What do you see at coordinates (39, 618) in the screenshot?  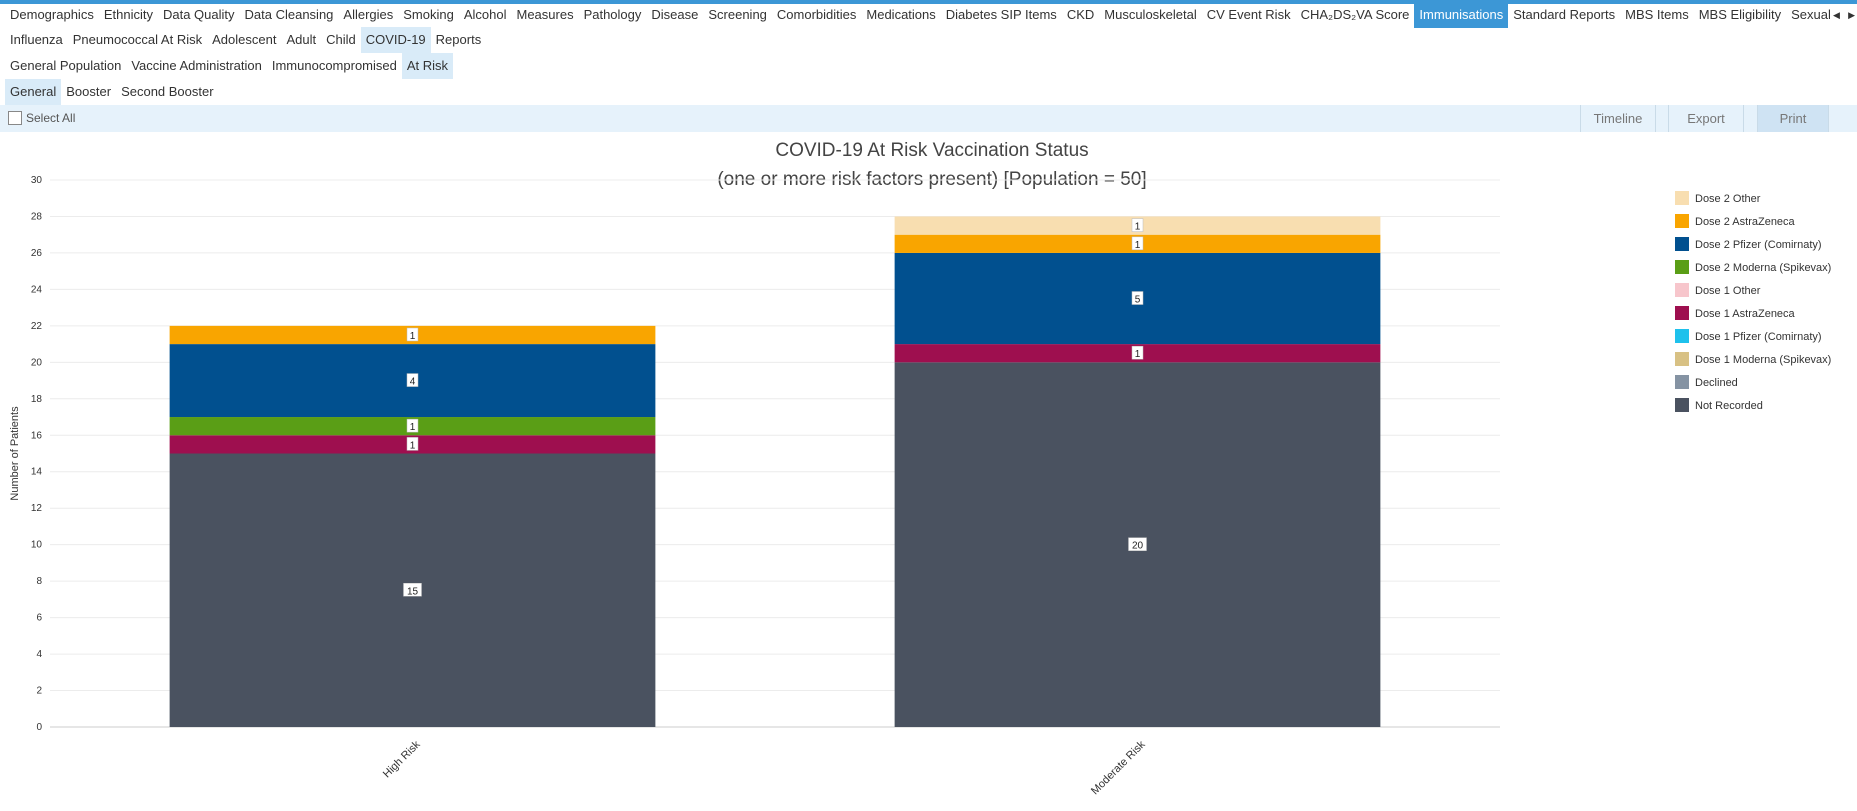 I see `y-tick-label: 6` at bounding box center [39, 618].